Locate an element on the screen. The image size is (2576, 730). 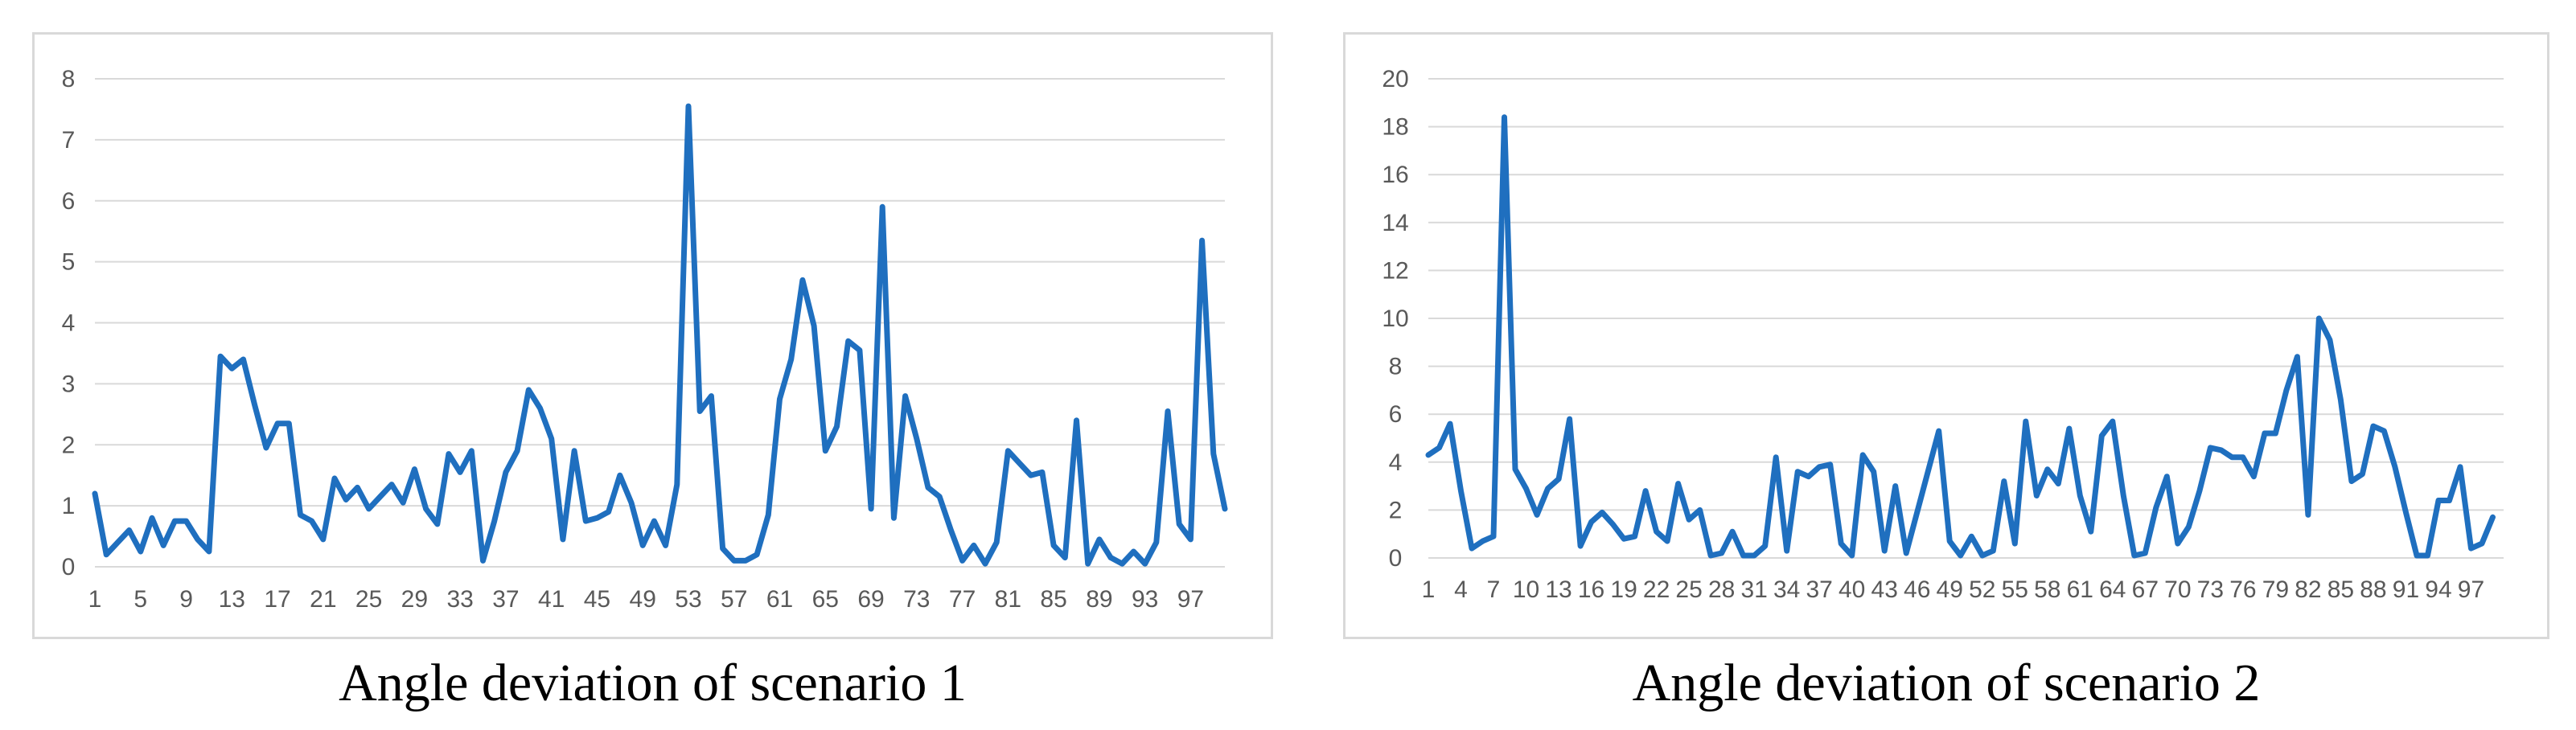
x-tick-label: 57 is located at coordinates (734, 599).